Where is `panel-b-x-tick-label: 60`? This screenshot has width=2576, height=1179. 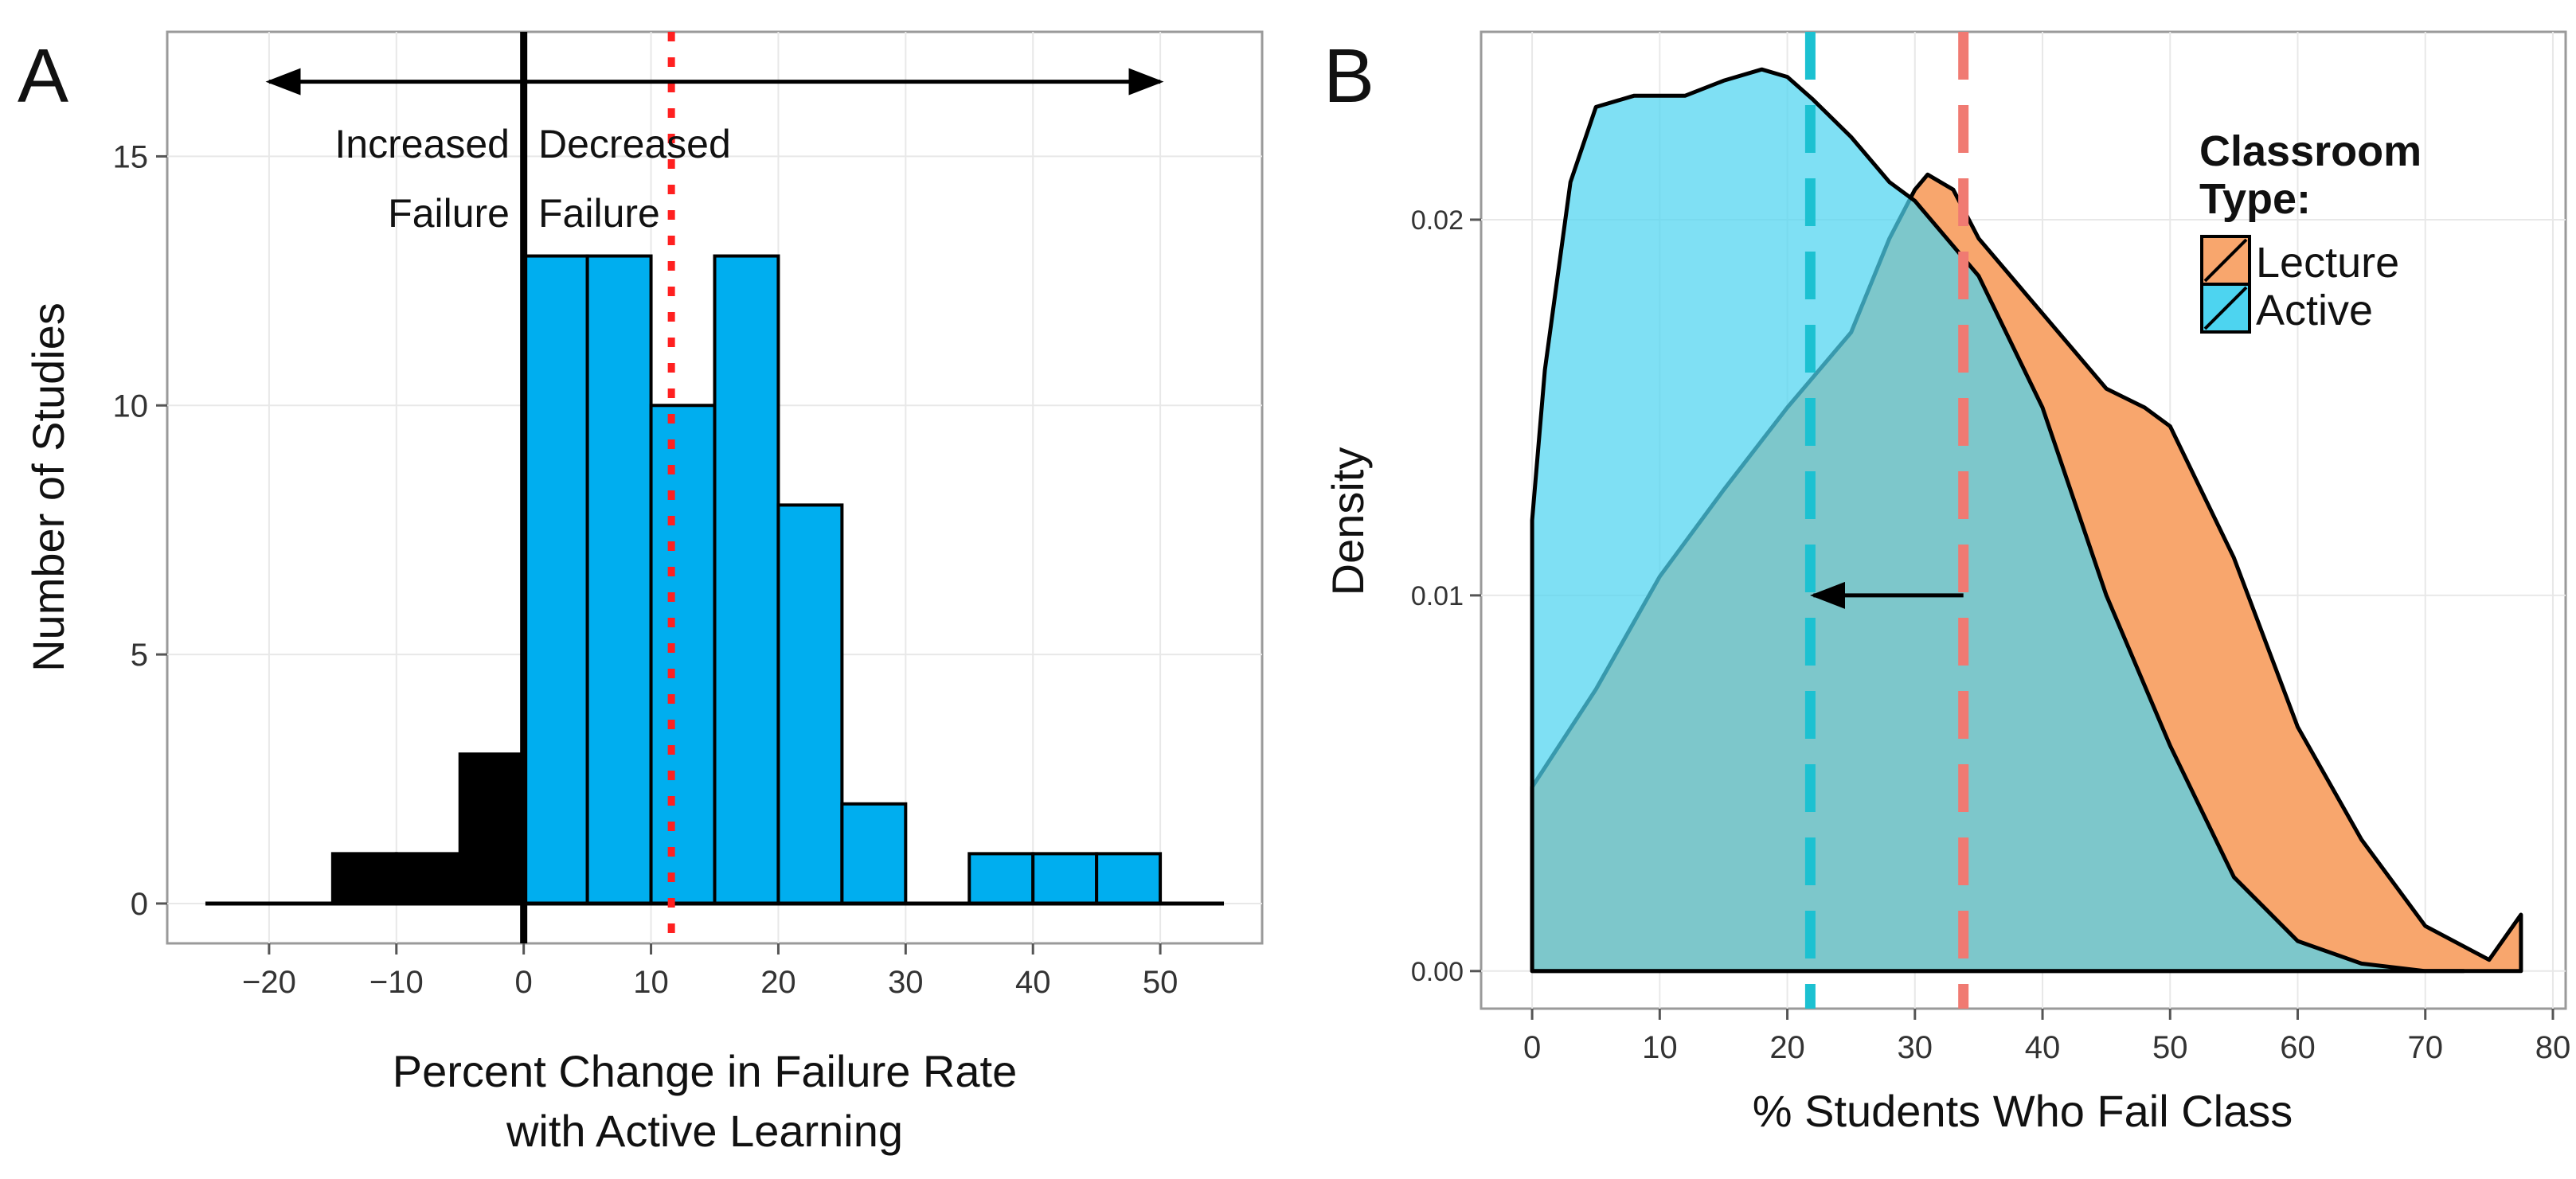
panel-b-x-tick-label: 60 is located at coordinates (2298, 1047).